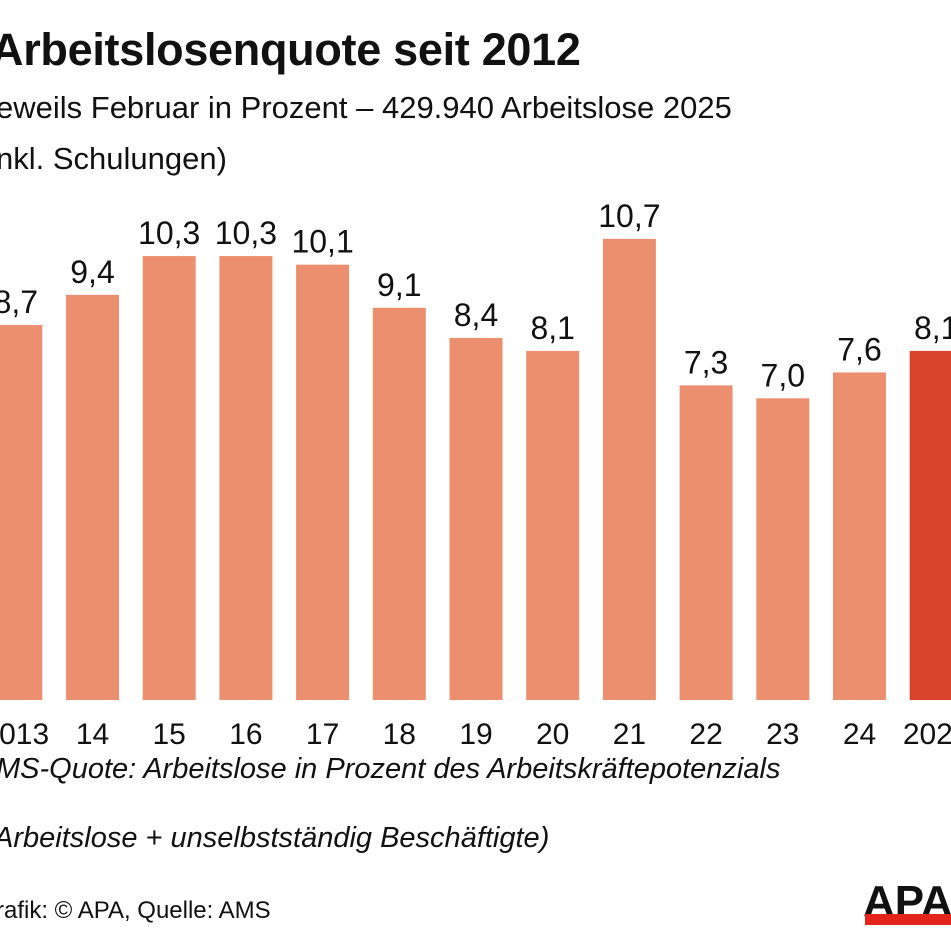 This screenshot has width=951, height=951. I want to click on chart-title: Arbeitslosenquote seit 2012, so click(290, 49).